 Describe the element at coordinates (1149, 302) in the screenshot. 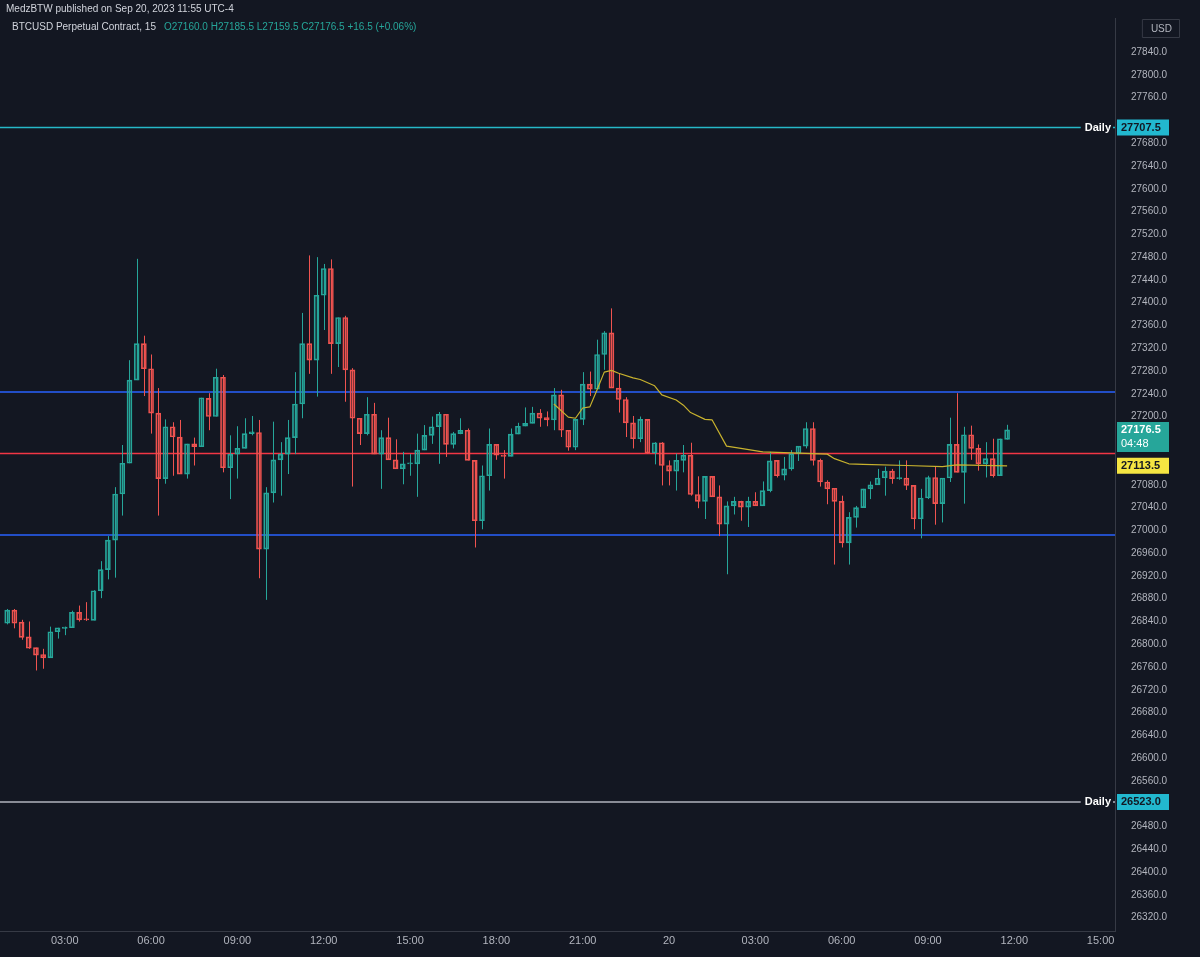

I see `y-tick-label: 27400.0` at that location.